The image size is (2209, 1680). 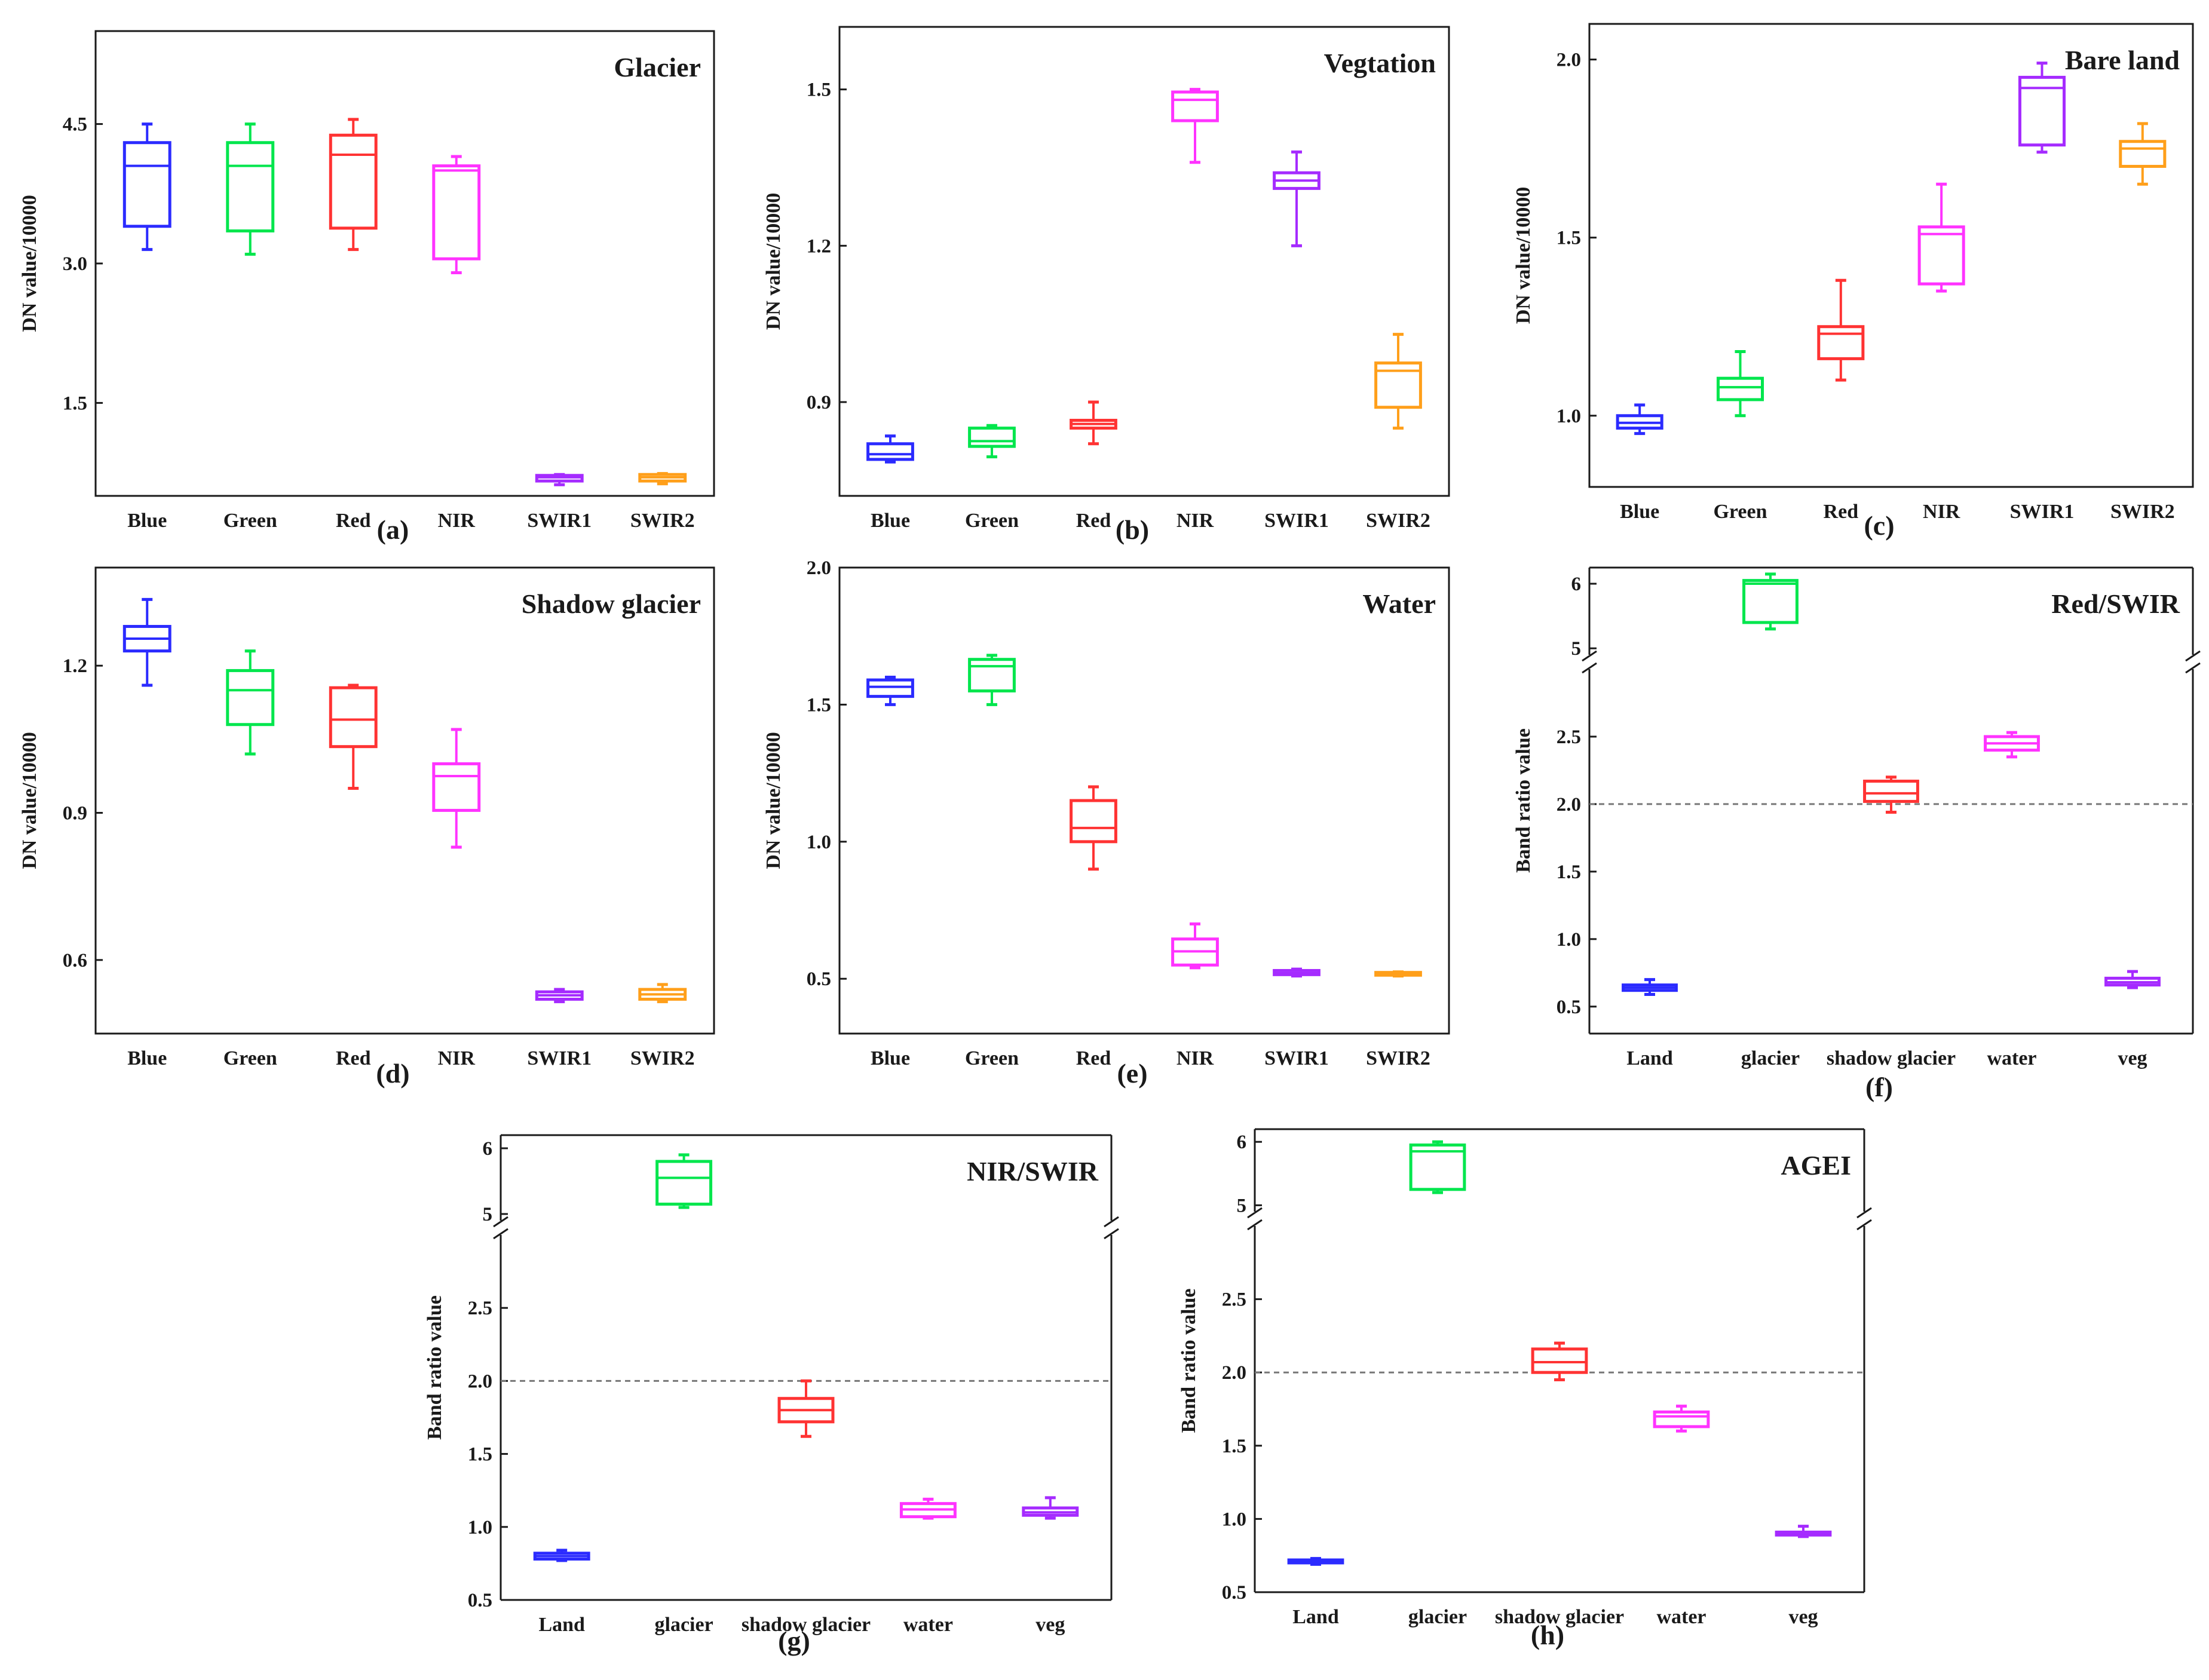 What do you see at coordinates (2012, 745) in the screenshot?
I see `box-water` at bounding box center [2012, 745].